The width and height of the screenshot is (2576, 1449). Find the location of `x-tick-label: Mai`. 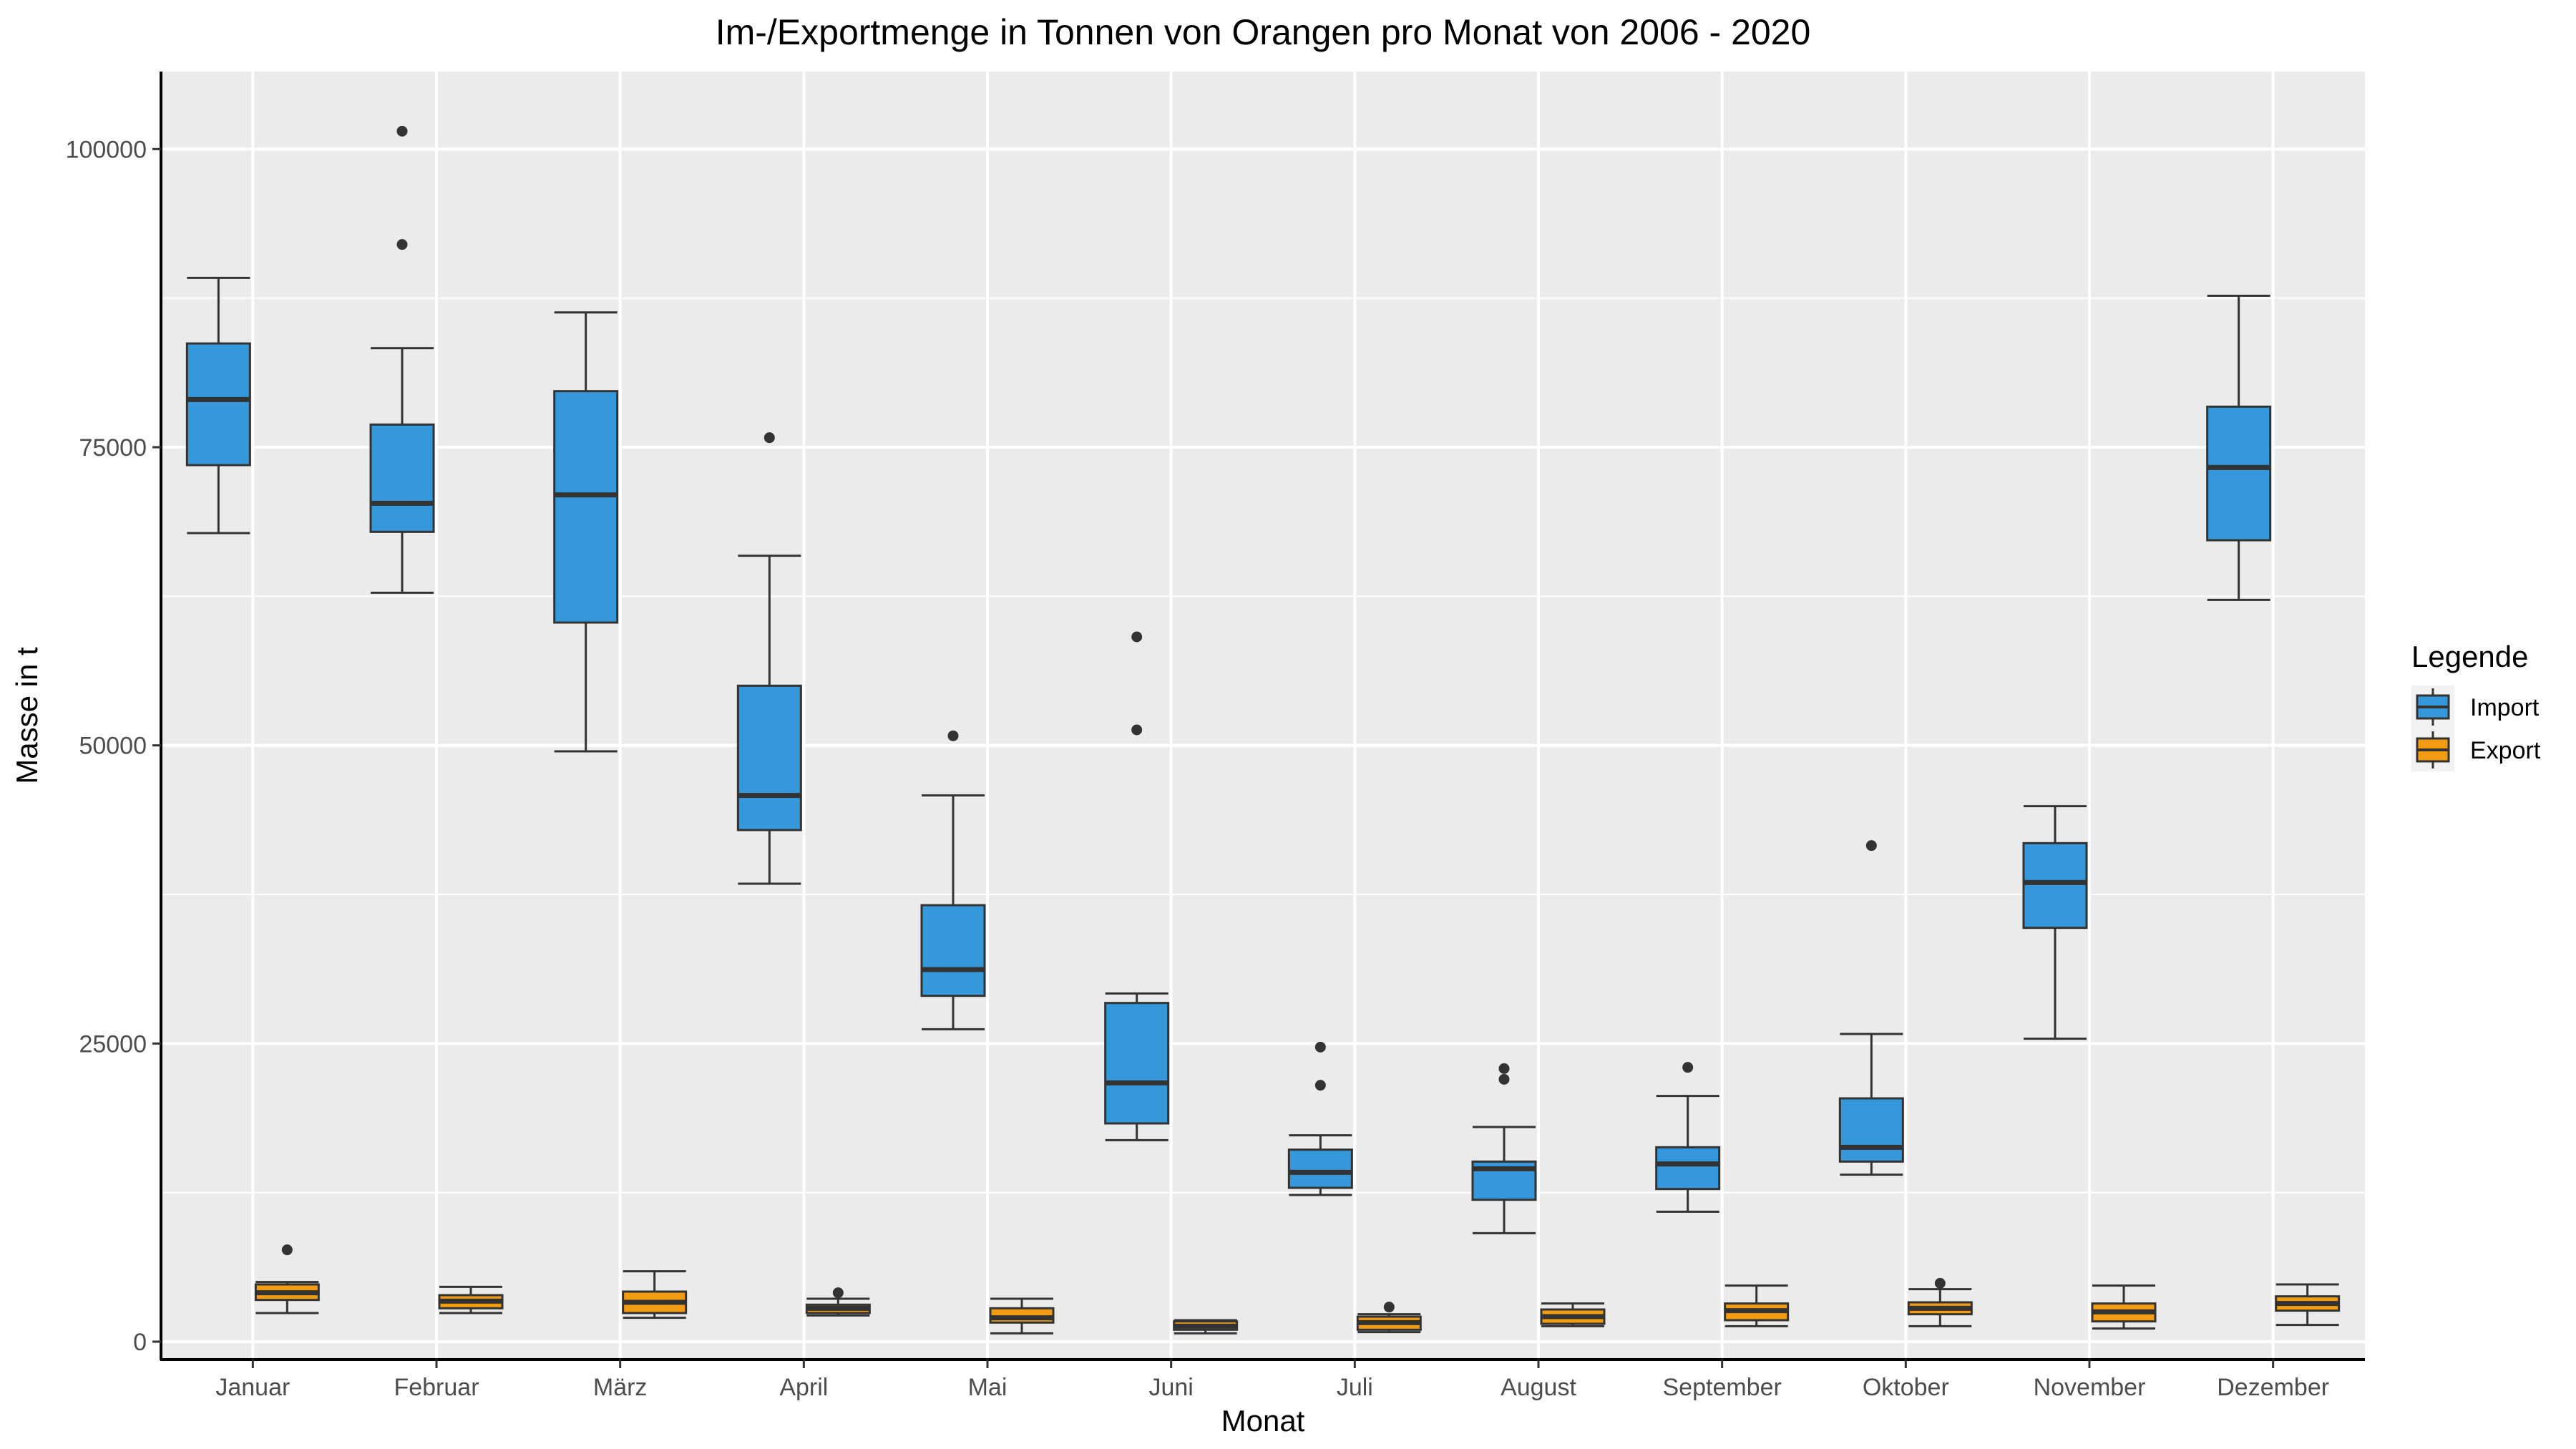

x-tick-label: Mai is located at coordinates (988, 1387).